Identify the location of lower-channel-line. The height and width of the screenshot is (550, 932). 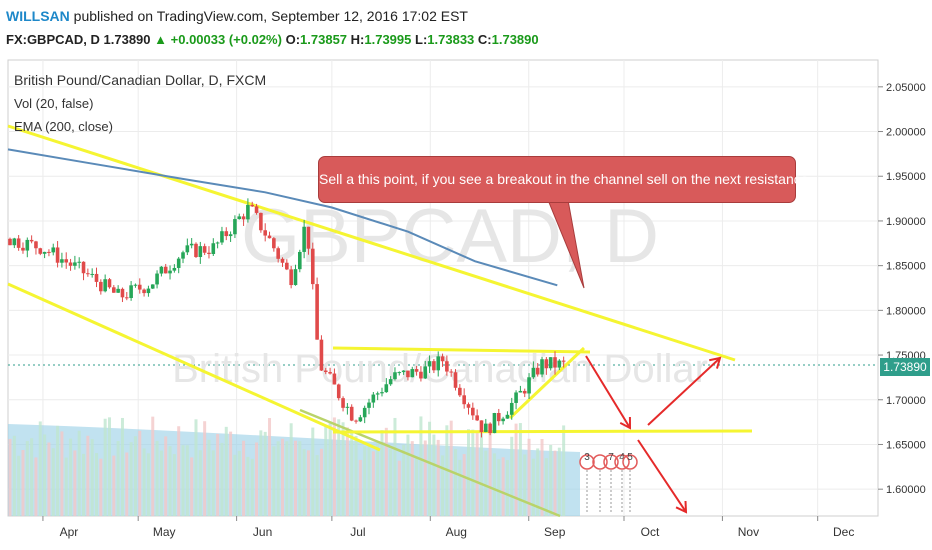
(194, 367).